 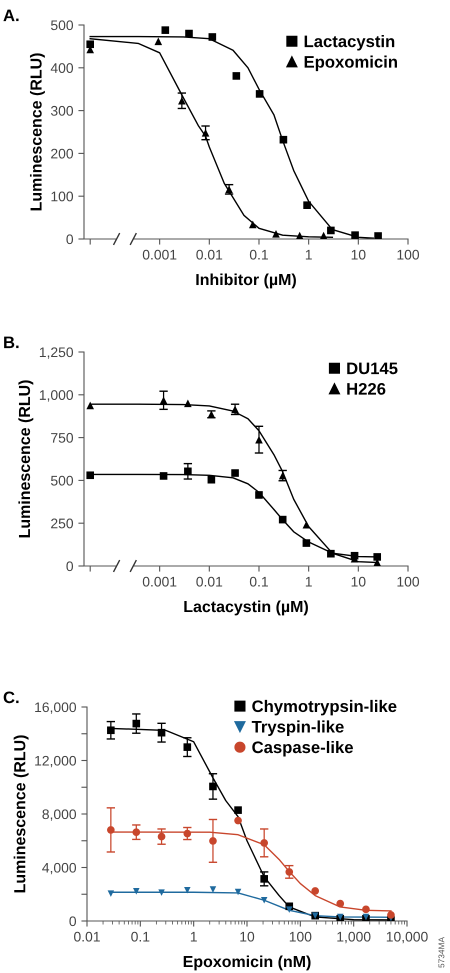 What do you see at coordinates (302, 748) in the screenshot?
I see `legend-label: Caspase-like` at bounding box center [302, 748].